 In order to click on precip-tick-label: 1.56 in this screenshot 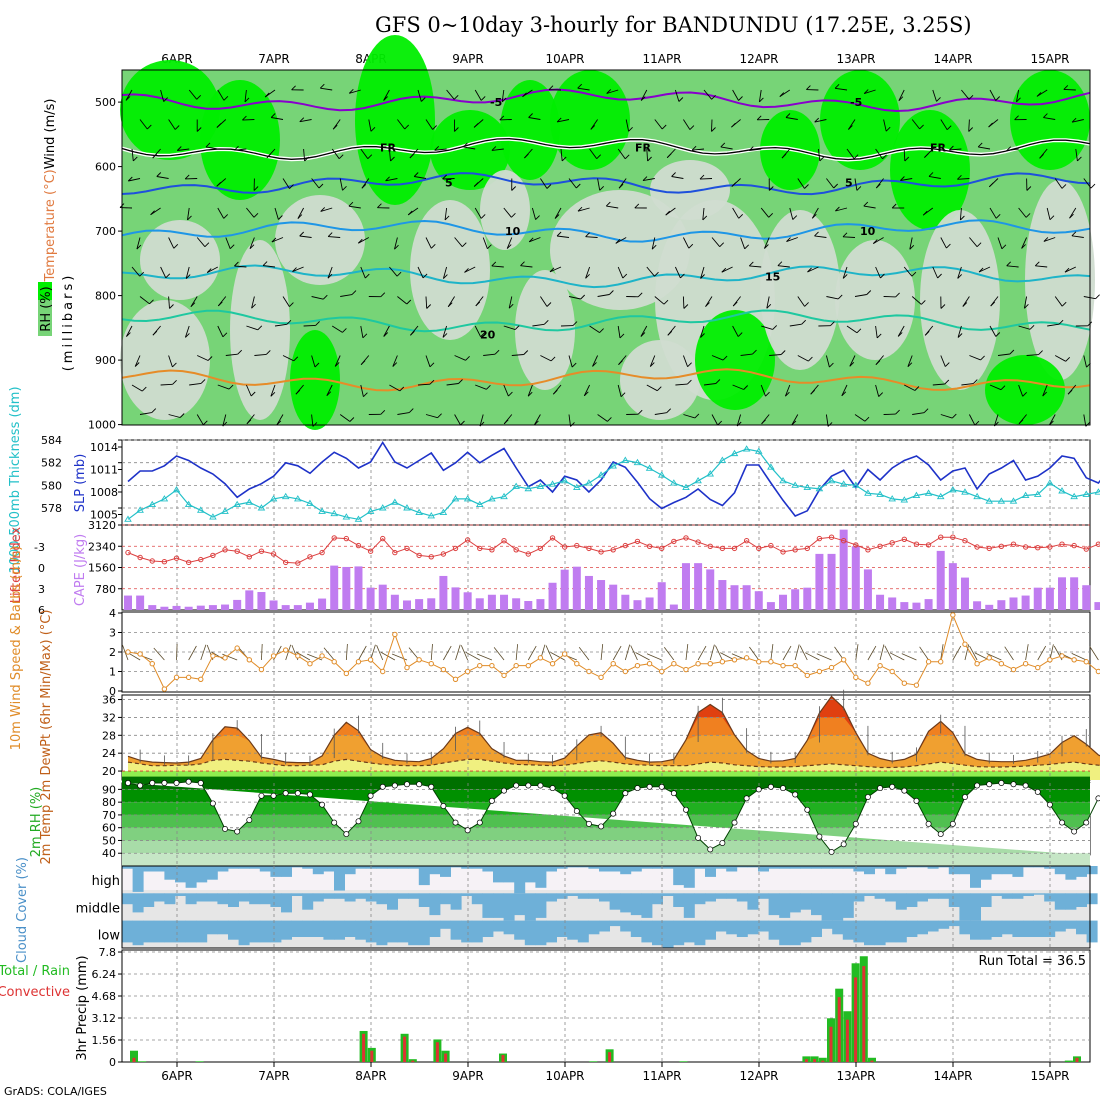, I will do `click(104, 1040)`.